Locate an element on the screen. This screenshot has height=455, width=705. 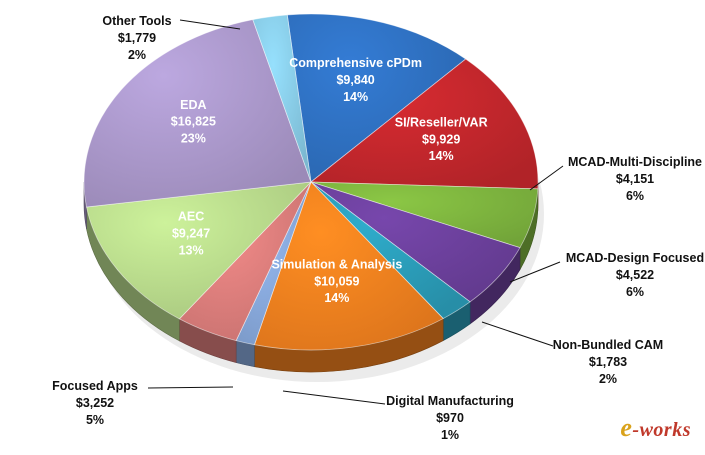
slice-percent-6: 1% is located at coordinates (450, 435).